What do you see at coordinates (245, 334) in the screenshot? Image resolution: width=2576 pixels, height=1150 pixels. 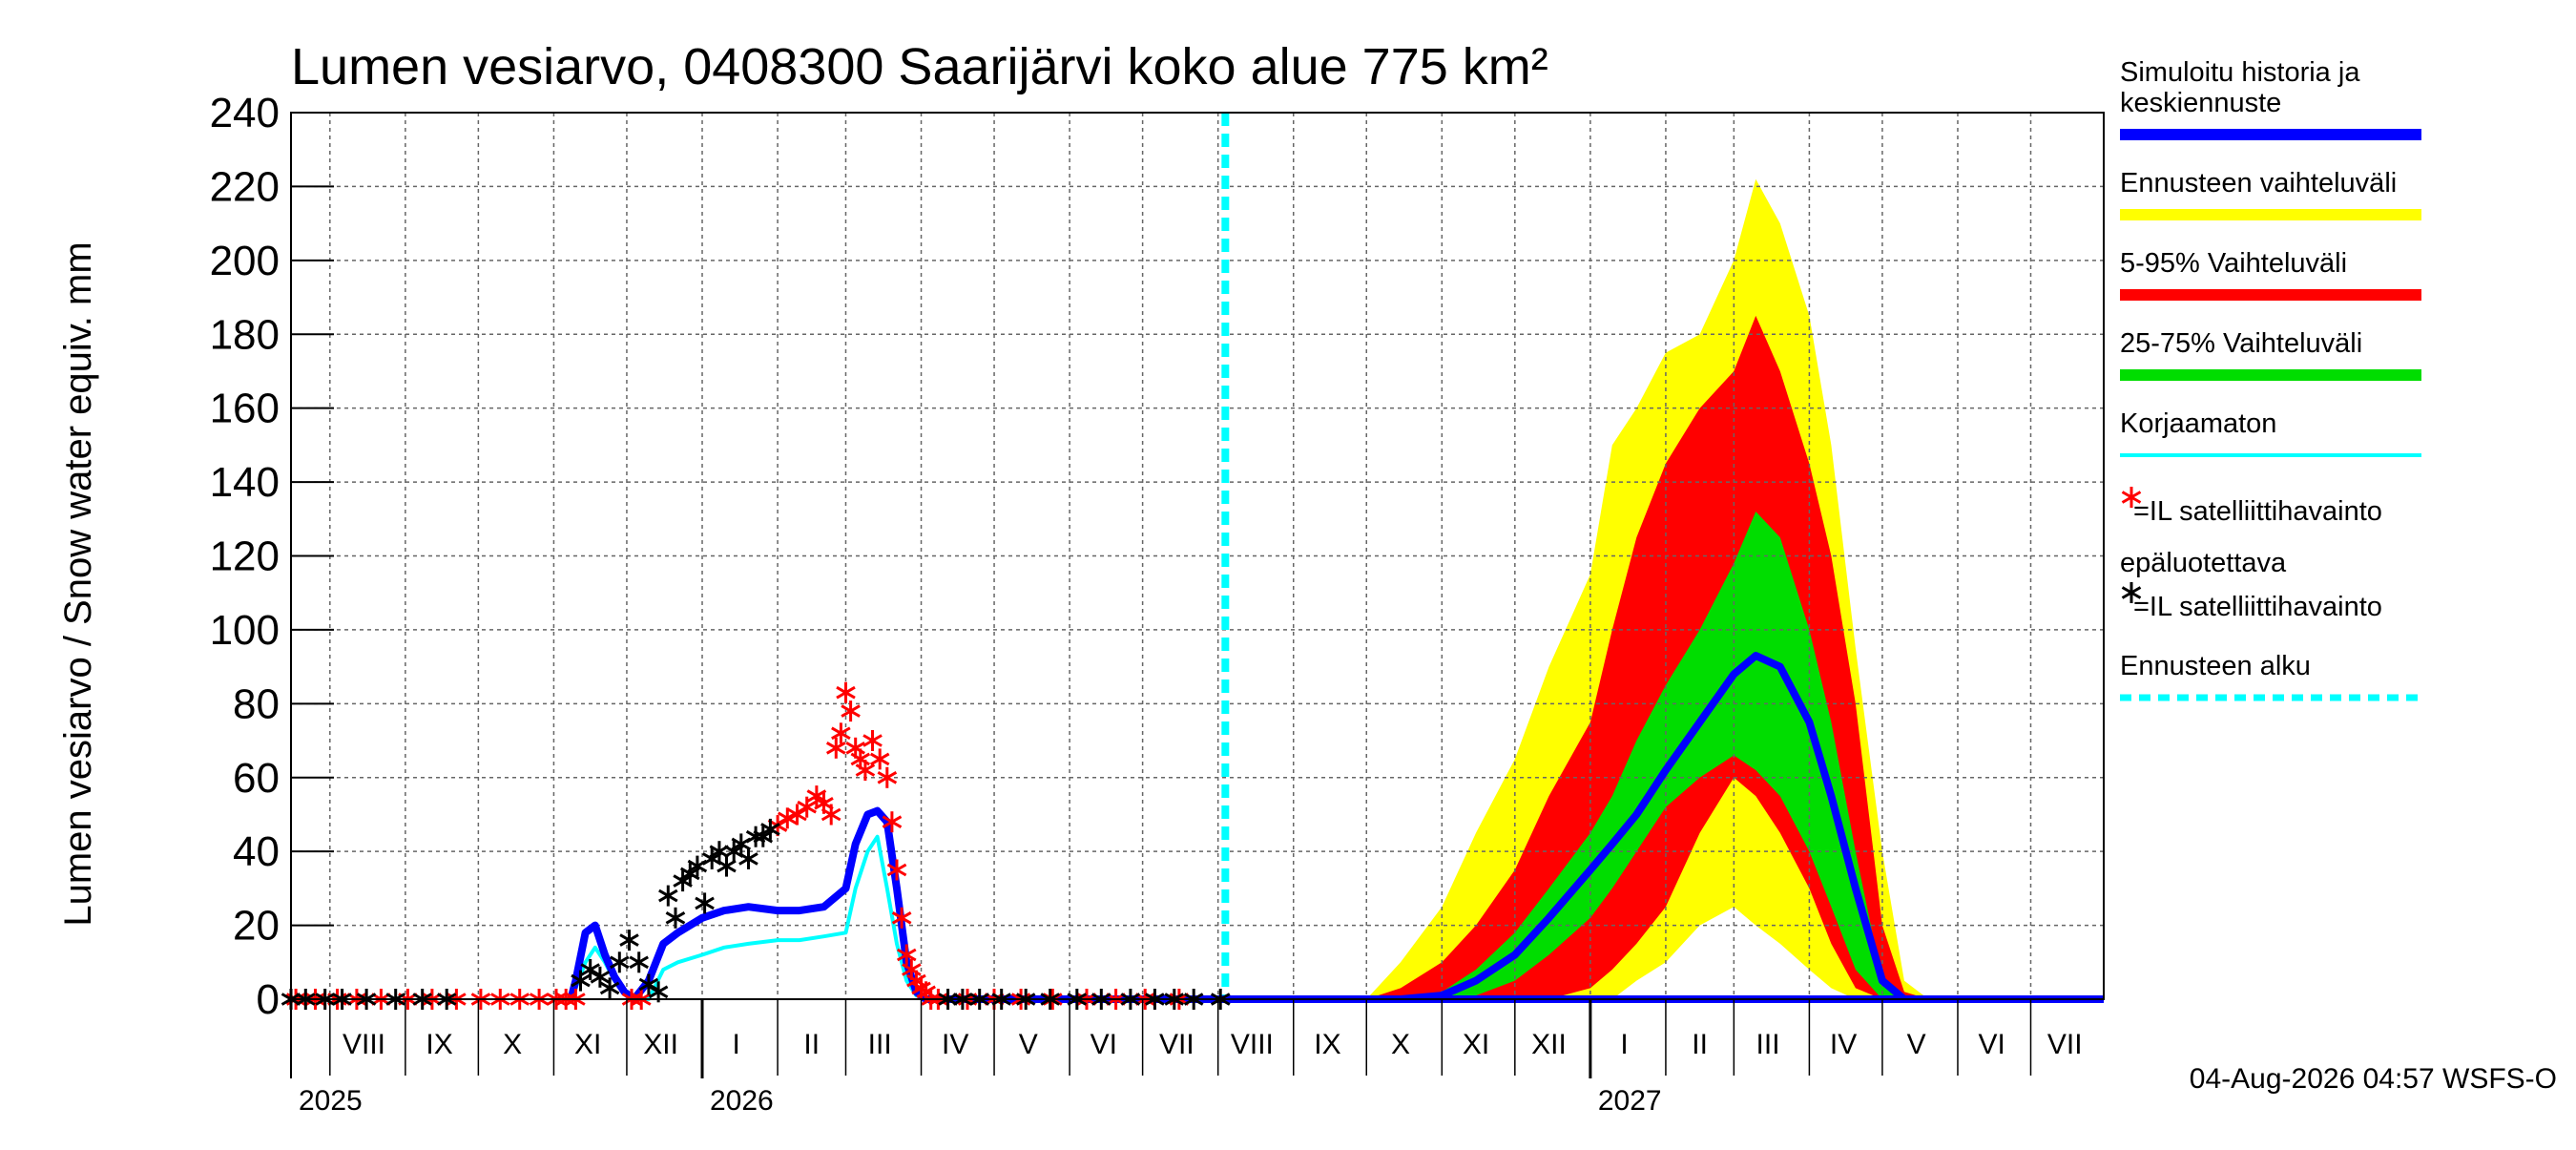 I see `y-tick-label: 180` at bounding box center [245, 334].